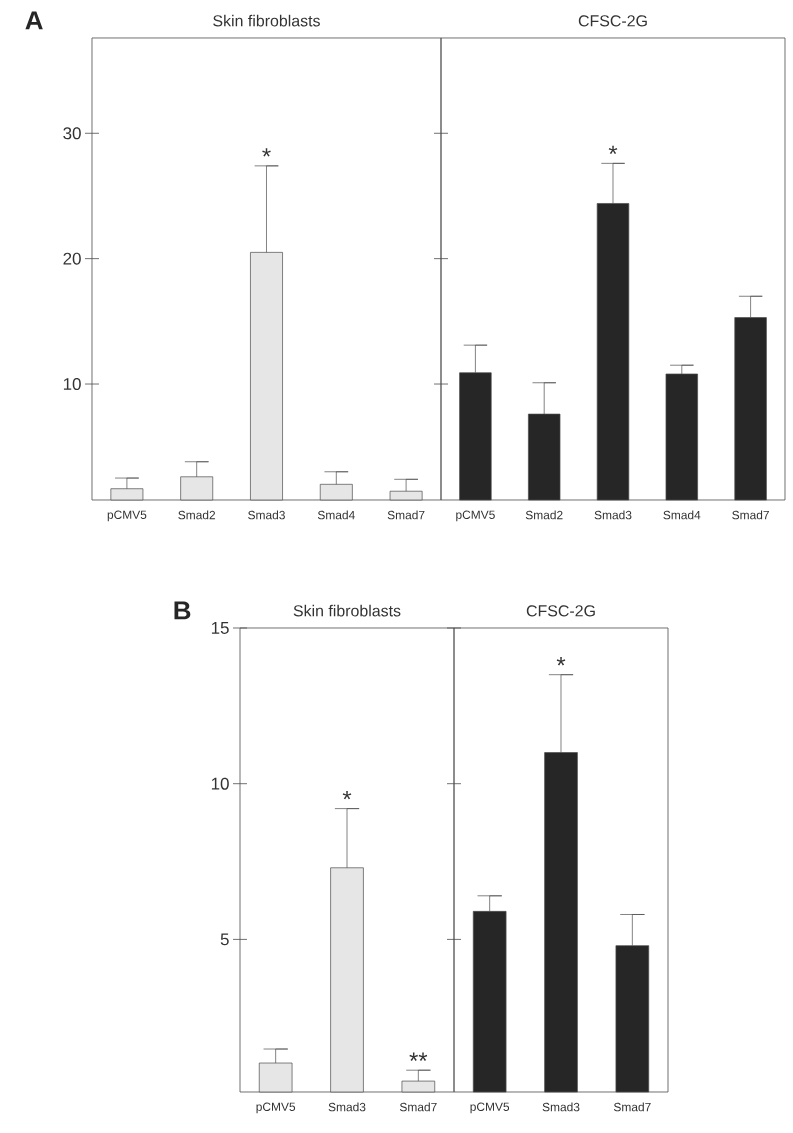 The width and height of the screenshot is (793, 1133). Describe the element at coordinates (418, 1056) in the screenshot. I see `annotation: **` at that location.